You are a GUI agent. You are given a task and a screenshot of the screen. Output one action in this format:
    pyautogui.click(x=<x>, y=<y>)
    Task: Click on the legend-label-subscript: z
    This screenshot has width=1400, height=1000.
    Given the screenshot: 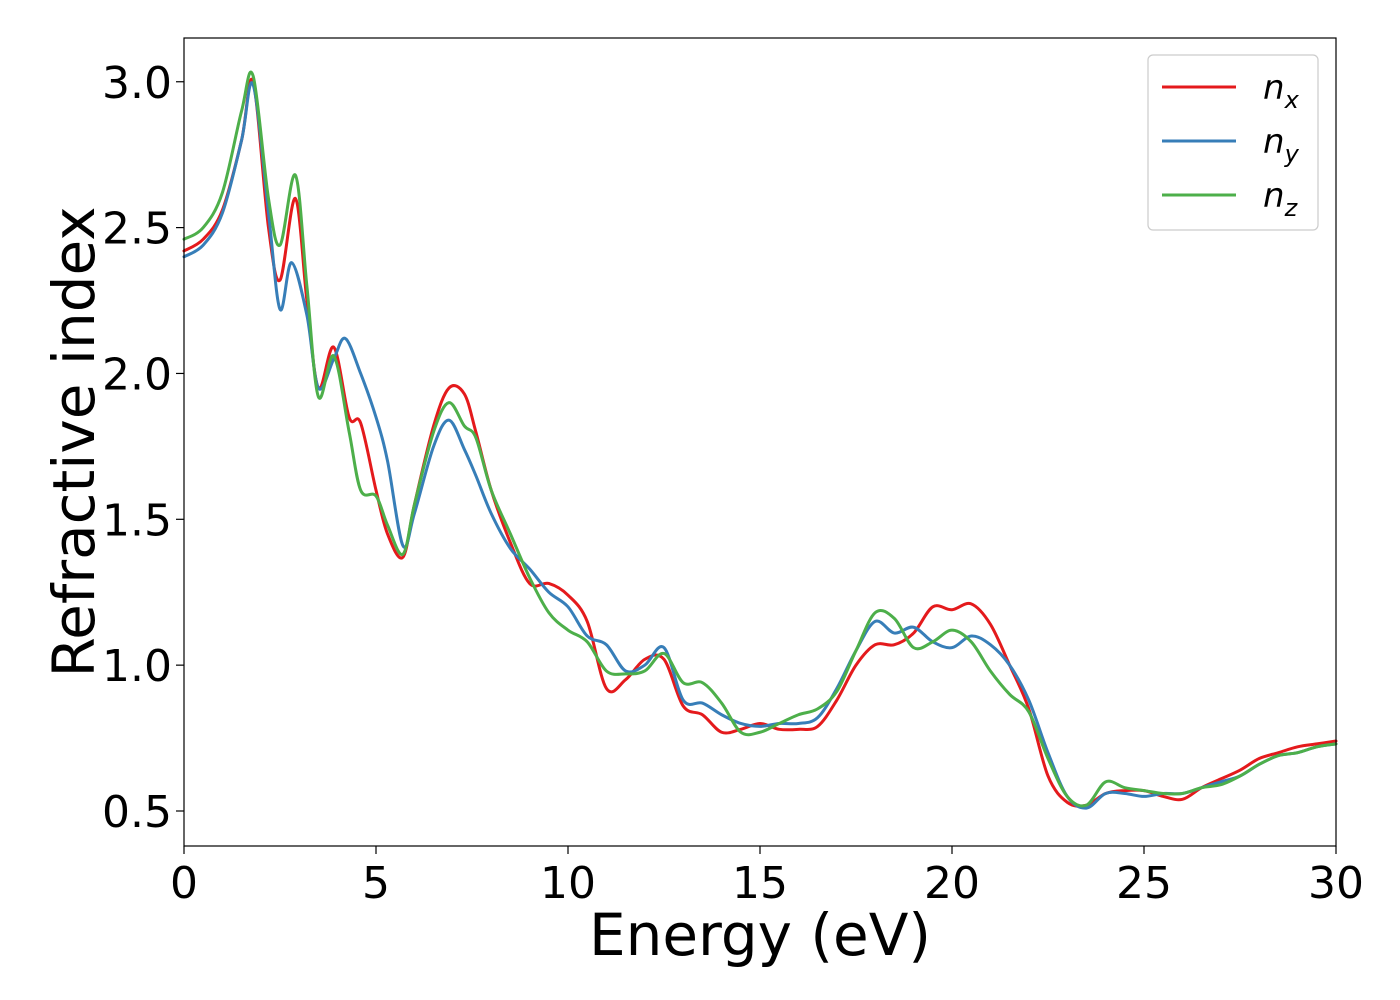 What is the action you would take?
    pyautogui.click(x=1291, y=208)
    